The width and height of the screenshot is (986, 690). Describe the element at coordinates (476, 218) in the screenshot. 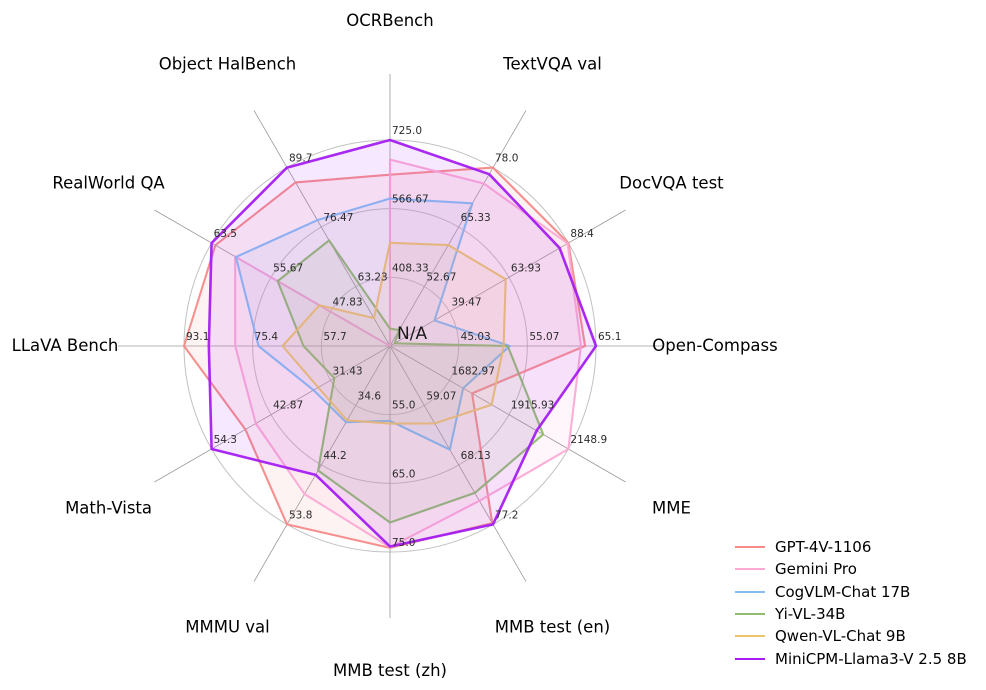

I see `tick-label: 65.33` at that location.